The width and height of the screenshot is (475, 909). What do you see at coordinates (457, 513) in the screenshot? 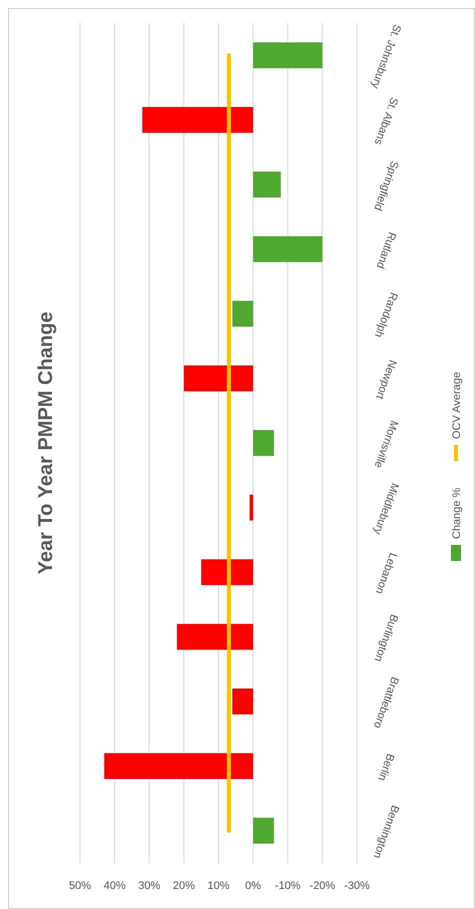
I see `text: Change %` at bounding box center [457, 513].